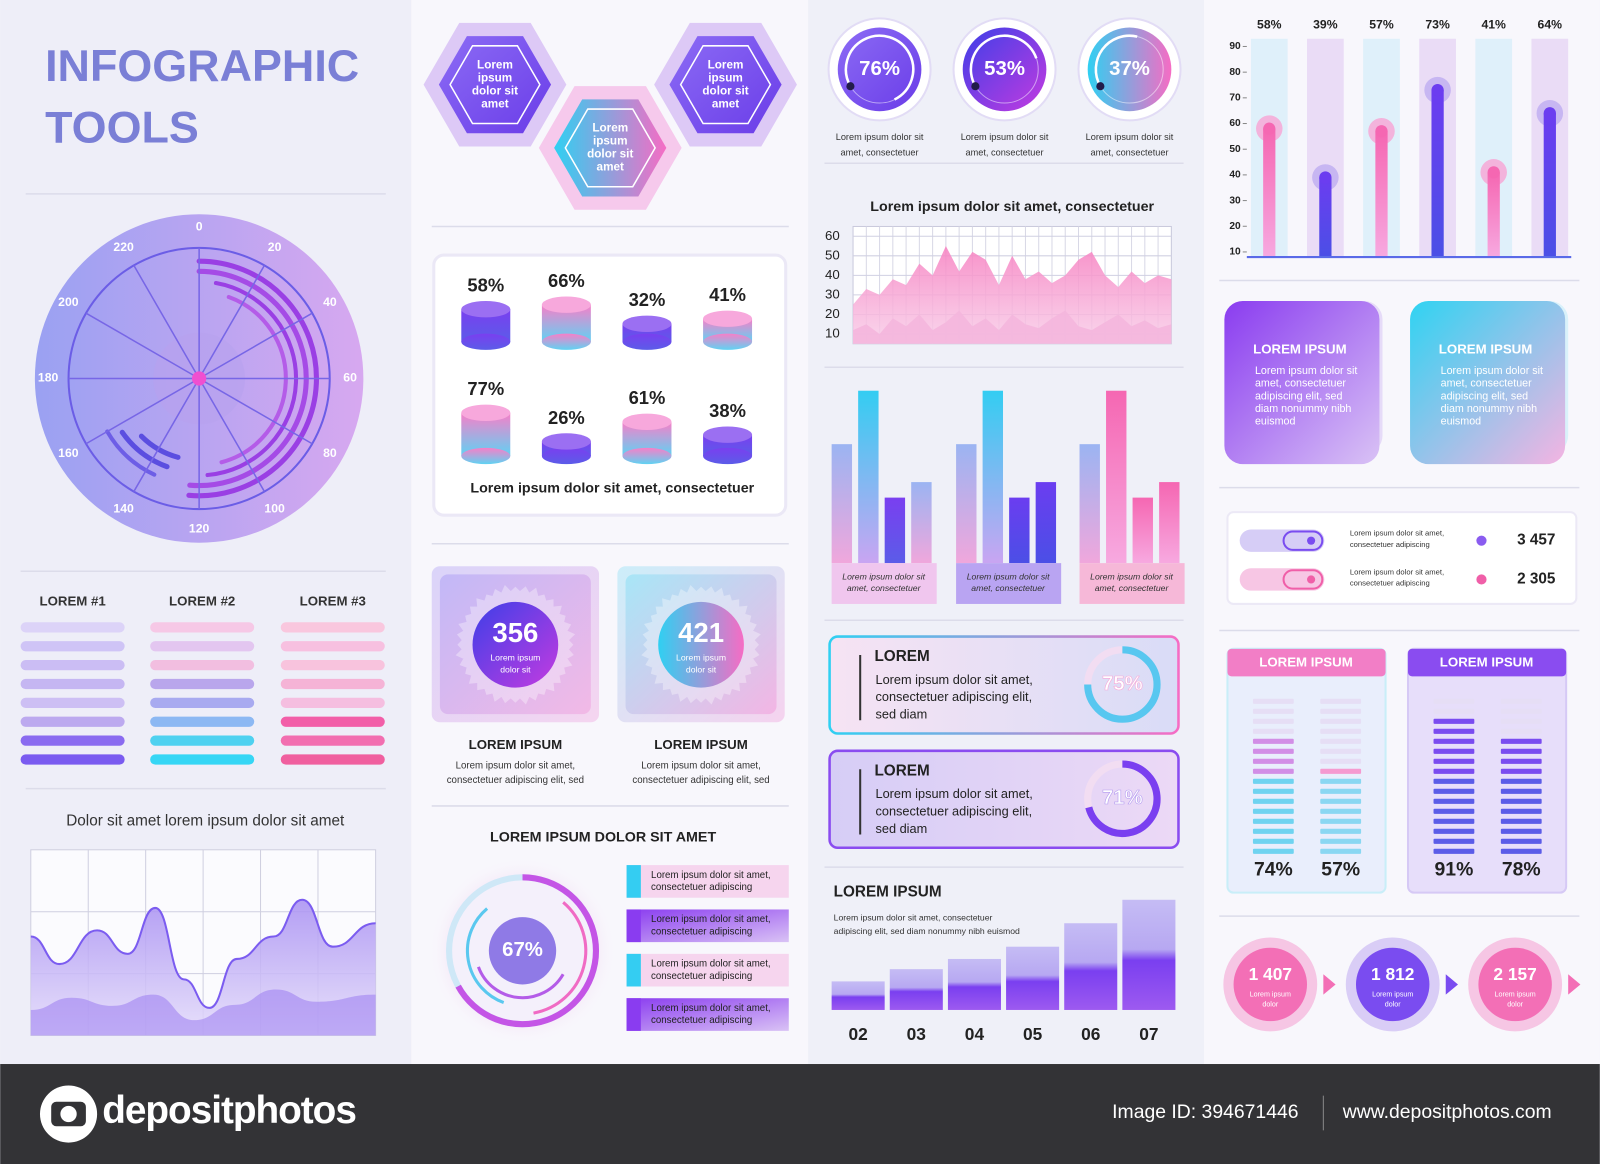 This screenshot has height=1164, width=1600. What do you see at coordinates (1235, 72) in the screenshot?
I see `y-tick-label: 80` at bounding box center [1235, 72].